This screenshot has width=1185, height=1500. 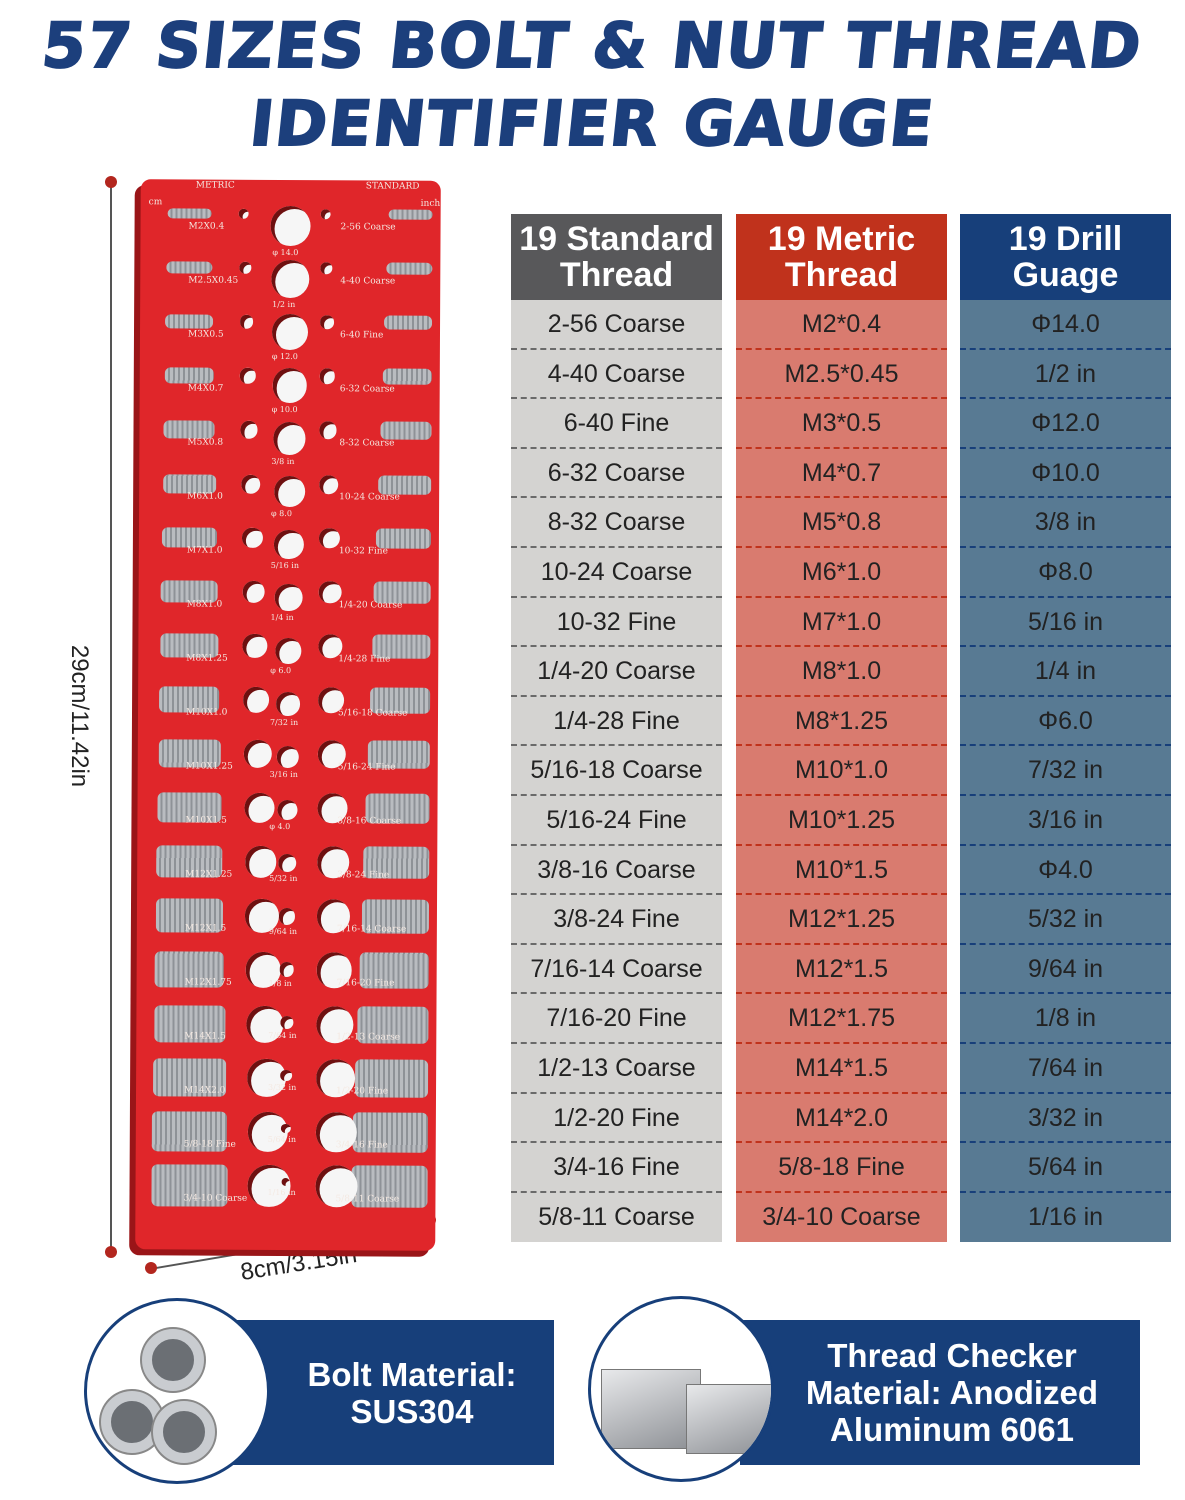 What do you see at coordinates (369, 497) in the screenshot?
I see `standard-label: 10-24 Coarse` at bounding box center [369, 497].